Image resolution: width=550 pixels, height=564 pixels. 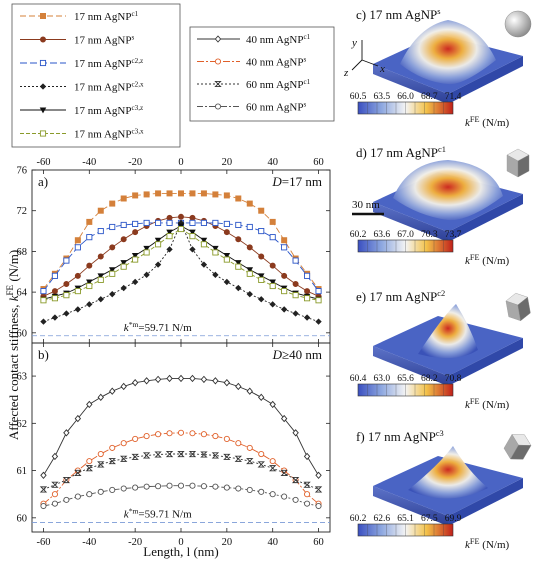 What do you see at coordinates (398, 14) in the screenshot?
I see `surface-panel-title: c) 17 nm AgNPs` at bounding box center [398, 14].